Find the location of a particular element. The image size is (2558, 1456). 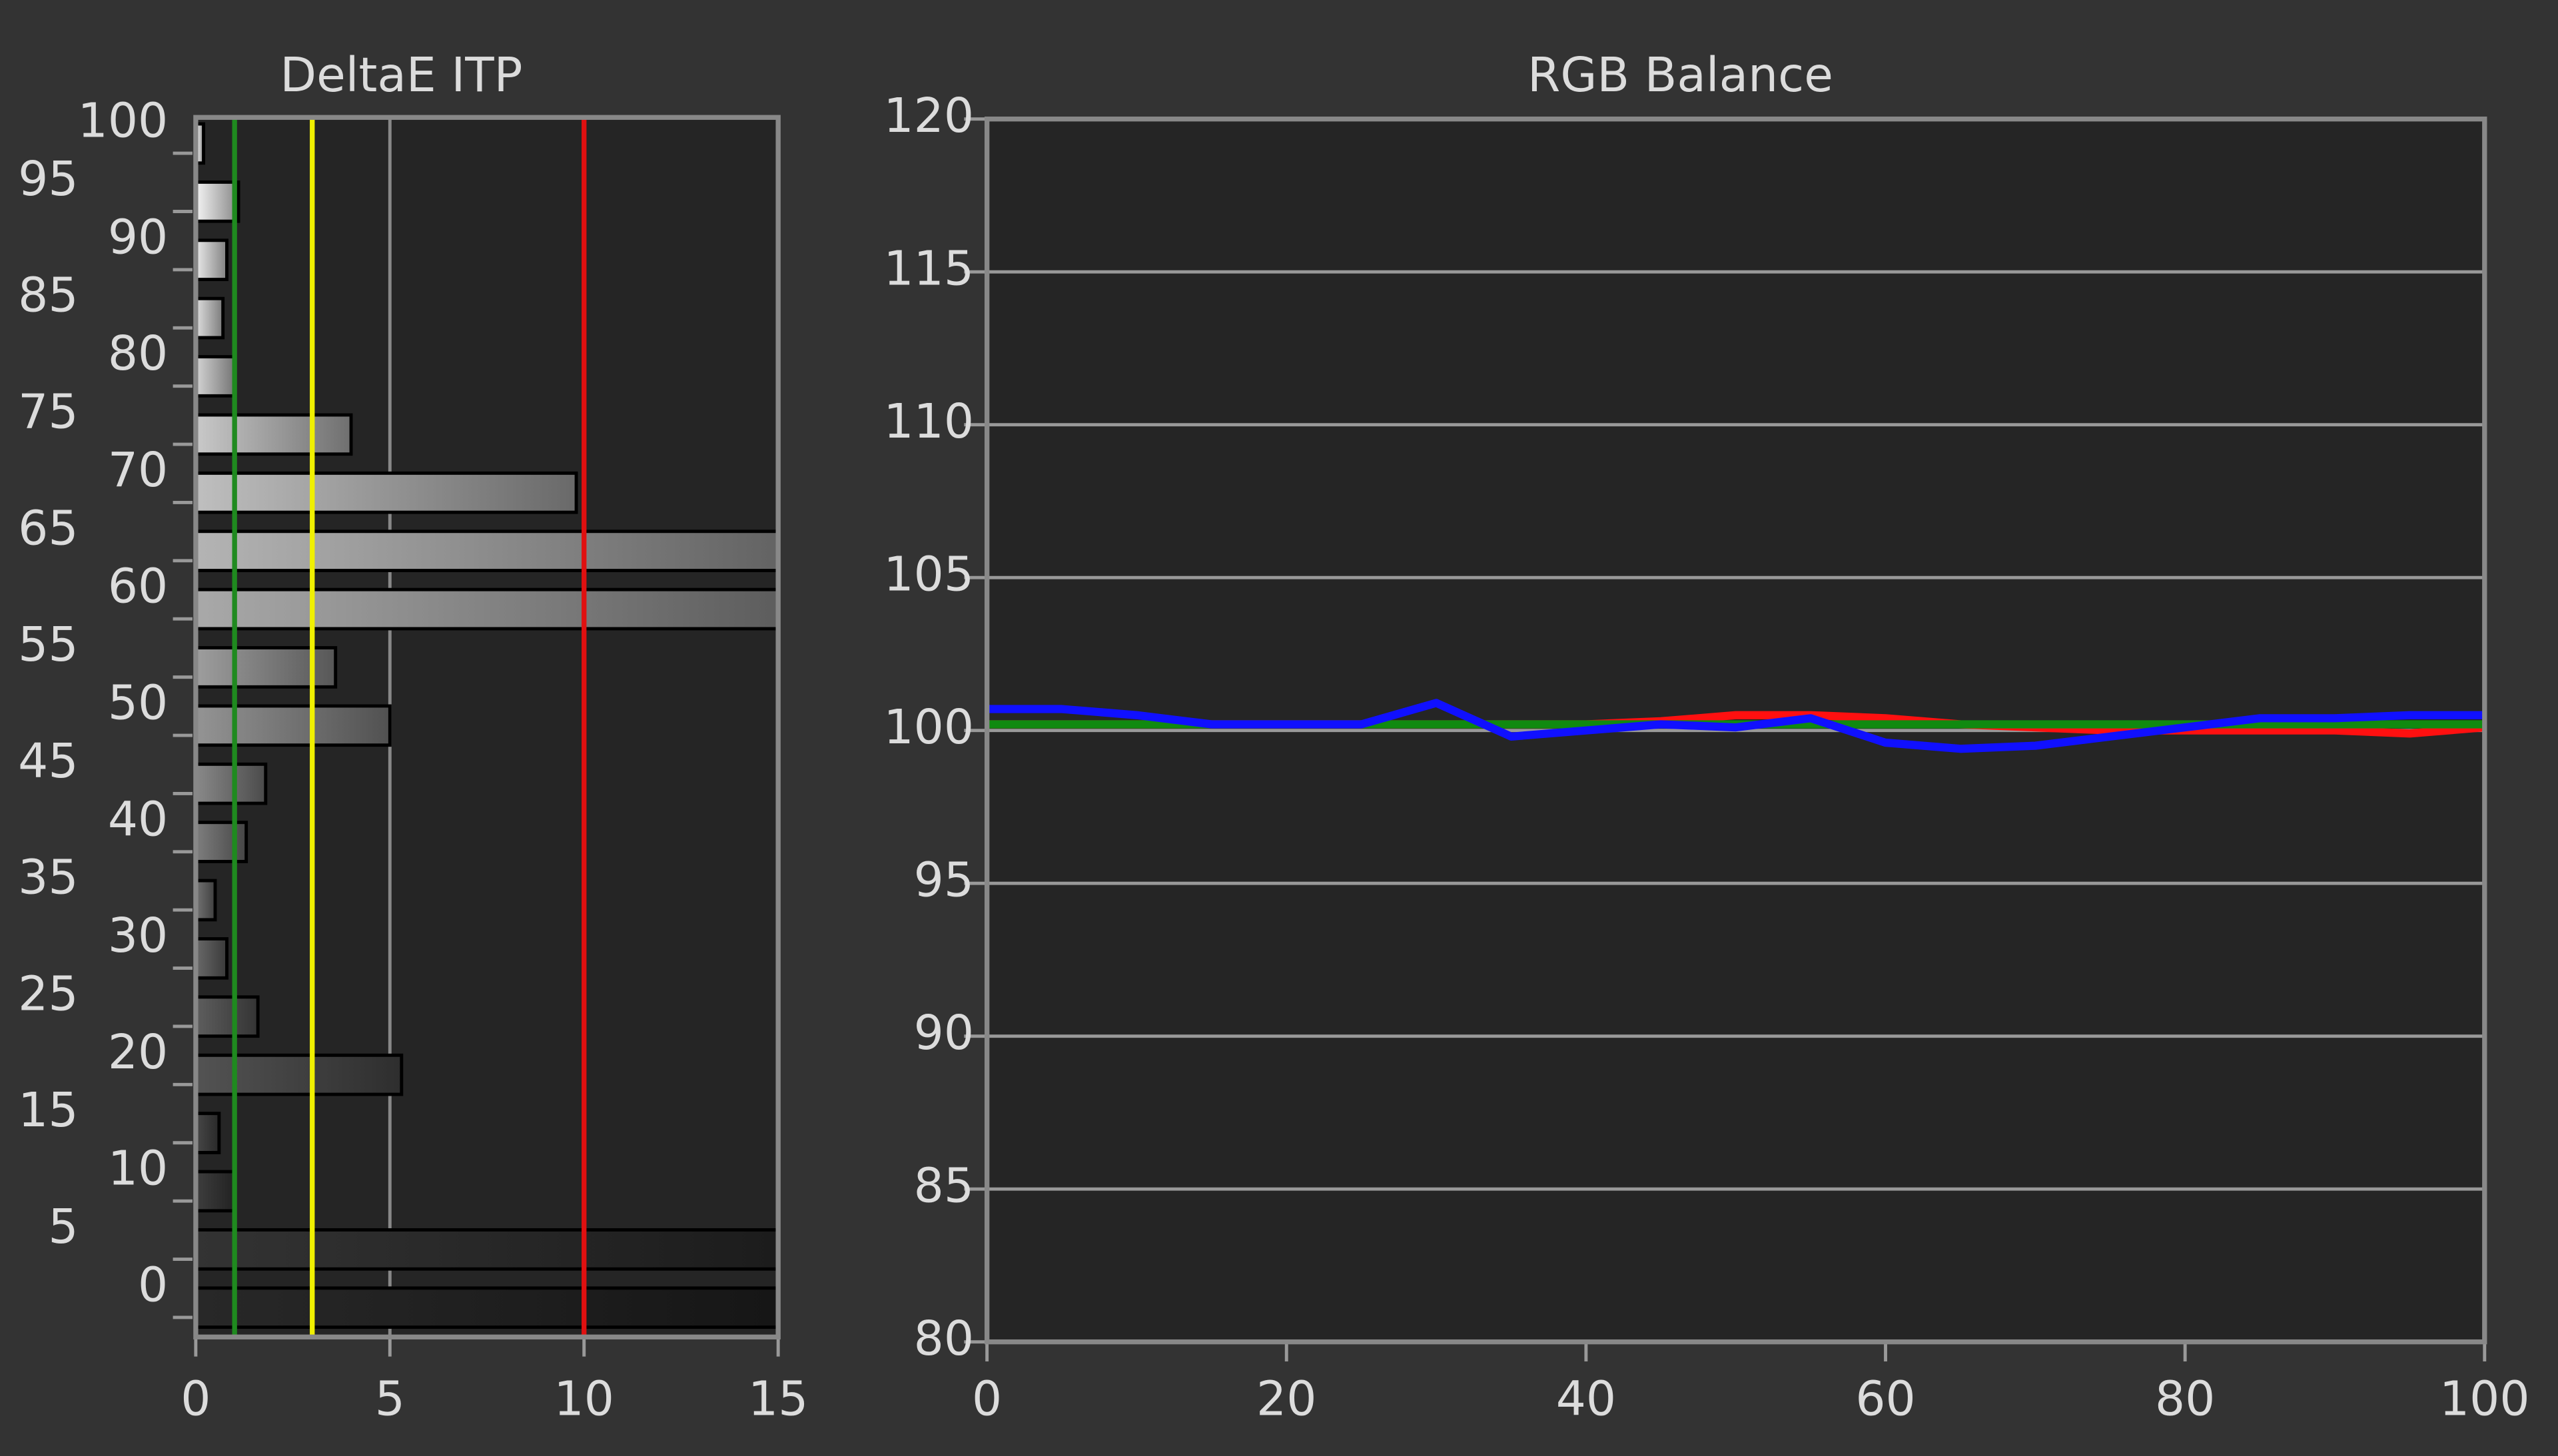

y-tick-label: 115 is located at coordinates (928, 268).